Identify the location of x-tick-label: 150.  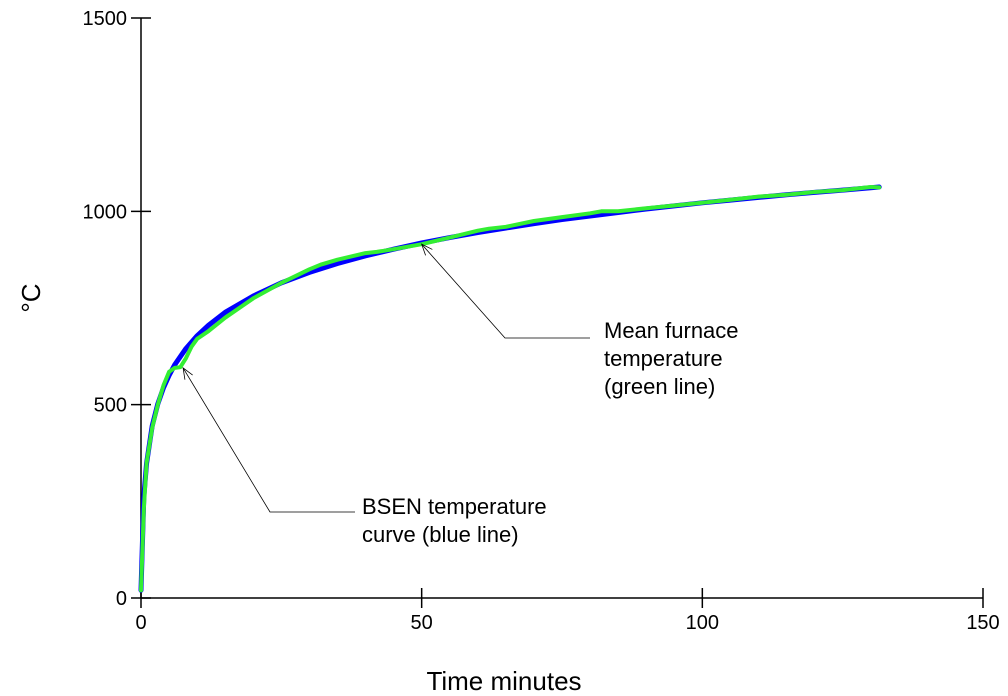
(982, 623).